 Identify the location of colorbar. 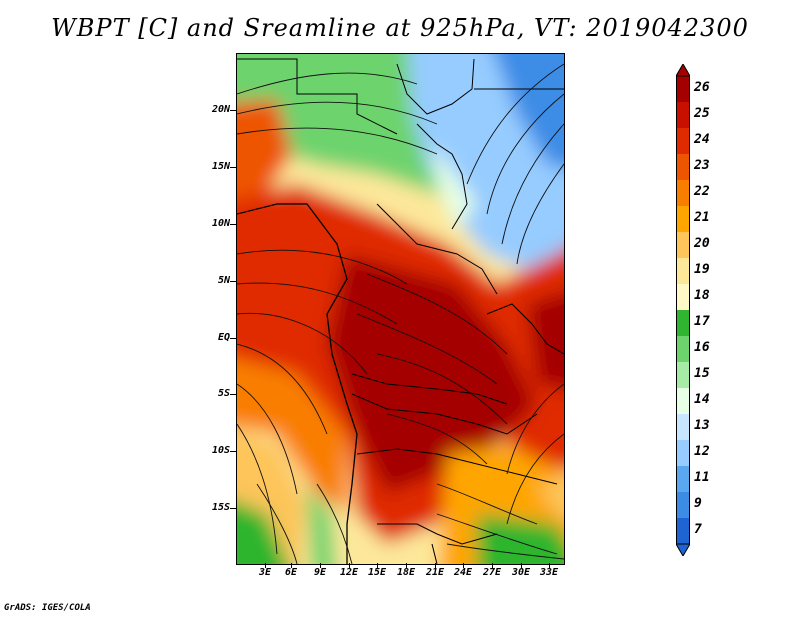
(683, 310).